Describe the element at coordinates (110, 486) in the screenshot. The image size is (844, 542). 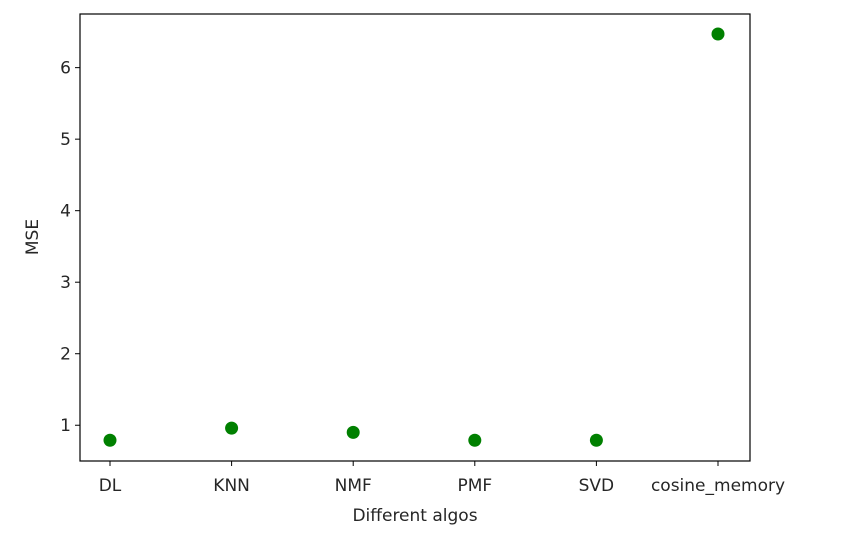
I see `x-tick-label: DL` at that location.